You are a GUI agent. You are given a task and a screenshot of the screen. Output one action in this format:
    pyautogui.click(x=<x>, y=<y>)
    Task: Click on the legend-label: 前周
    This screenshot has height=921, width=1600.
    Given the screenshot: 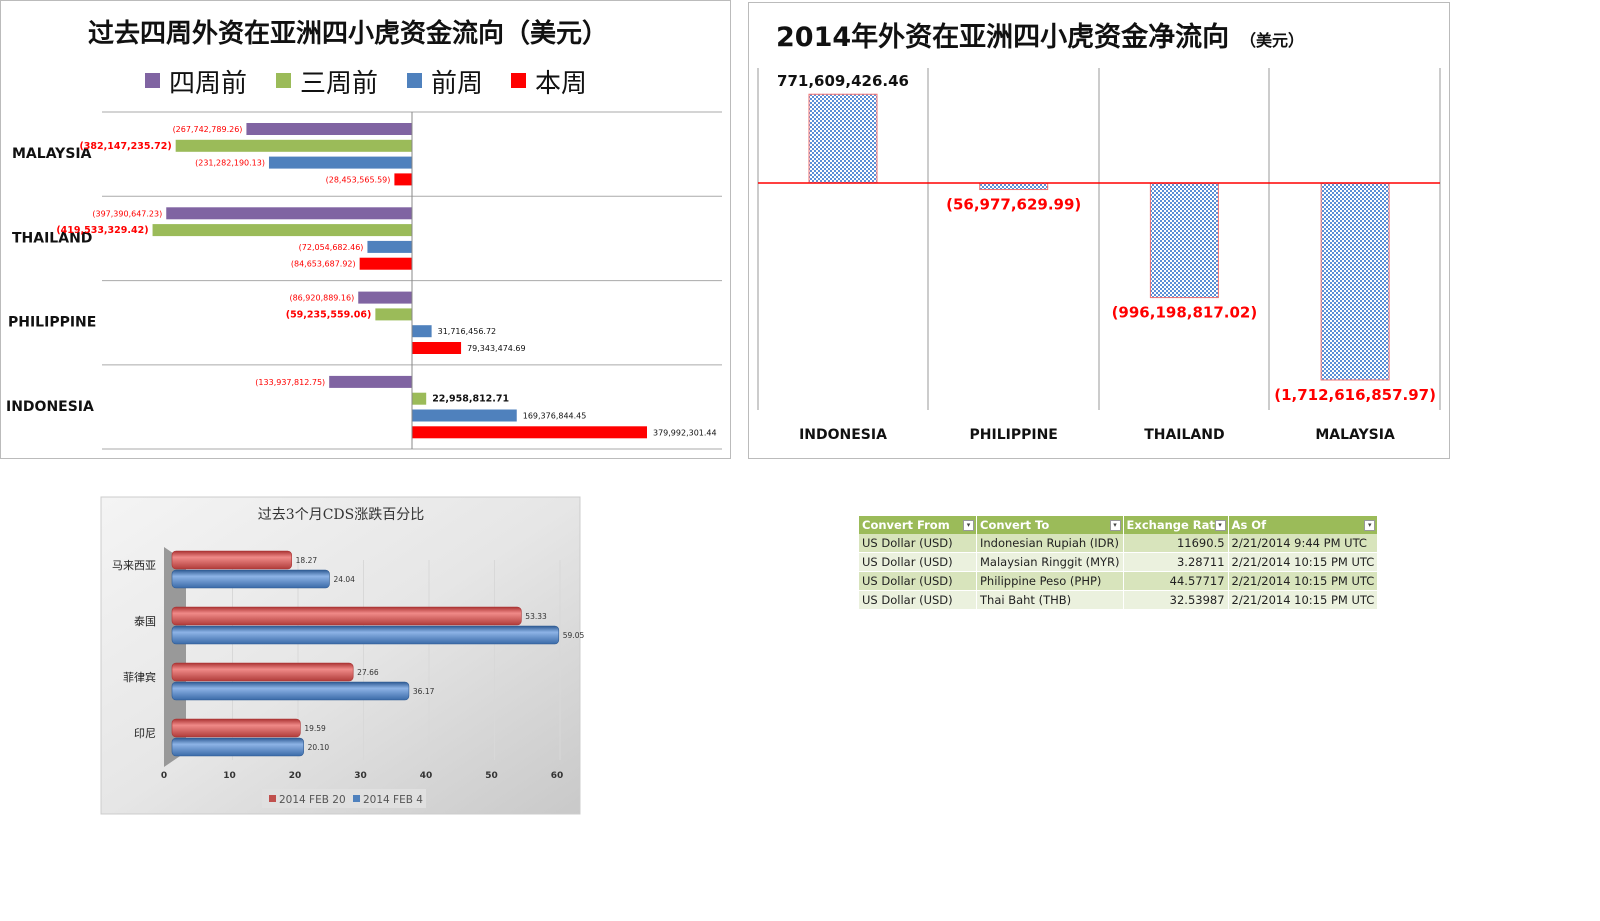 What is the action you would take?
    pyautogui.click(x=457, y=84)
    